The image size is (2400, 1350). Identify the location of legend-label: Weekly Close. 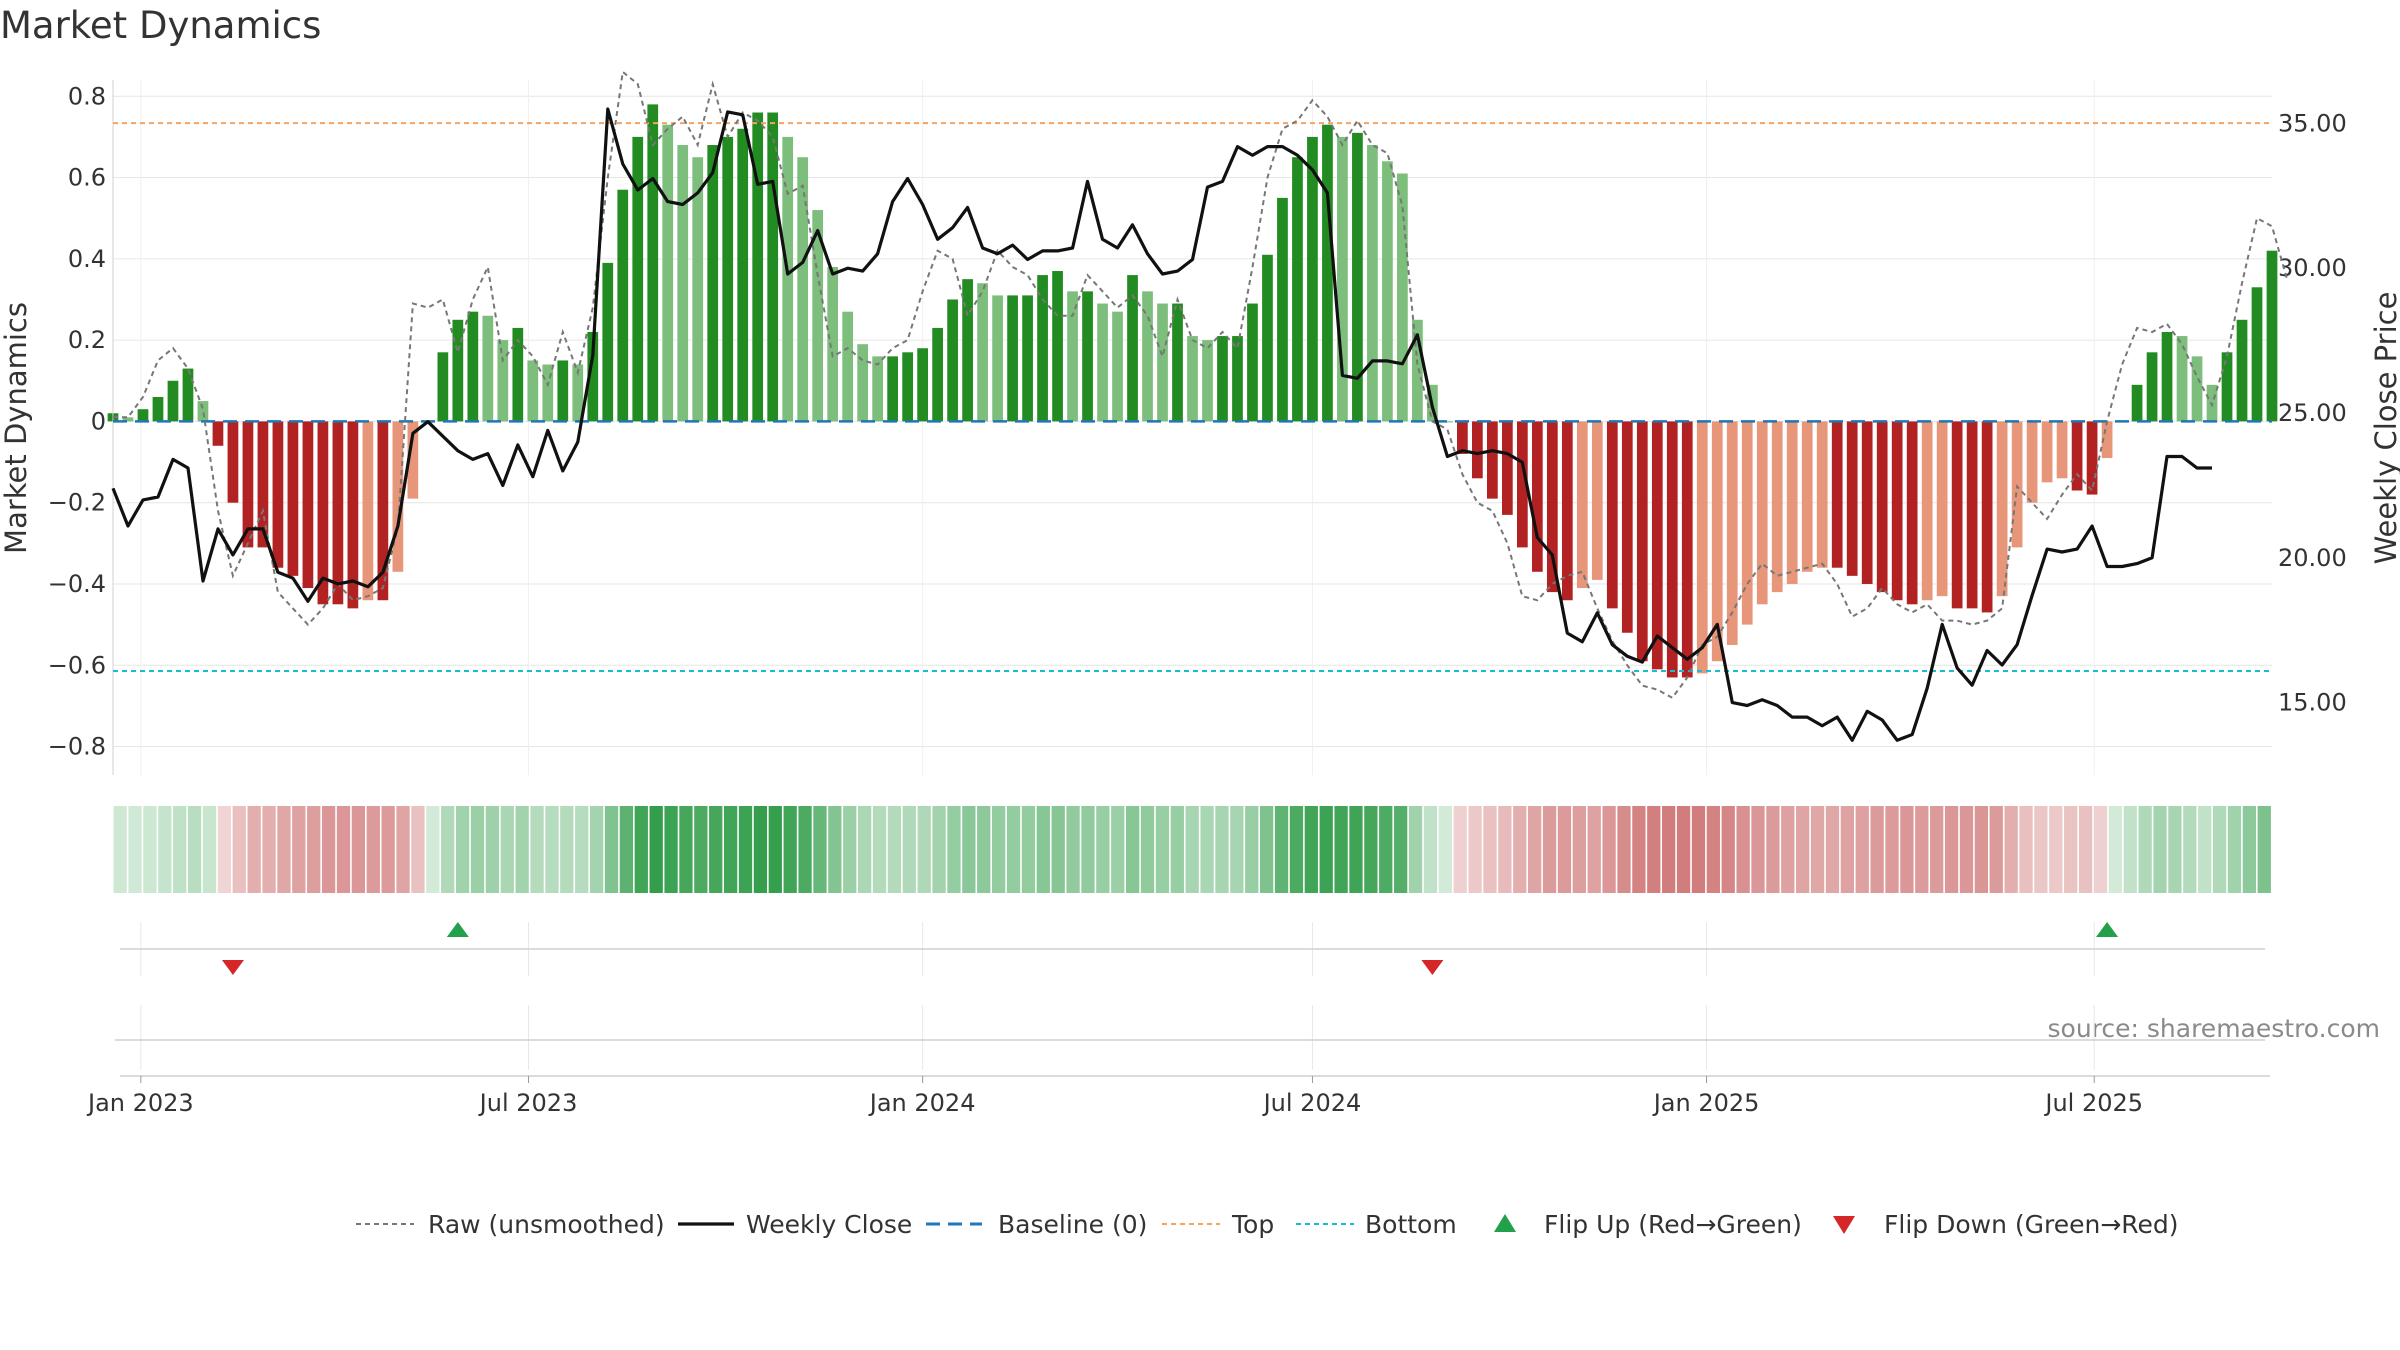
(829, 1224).